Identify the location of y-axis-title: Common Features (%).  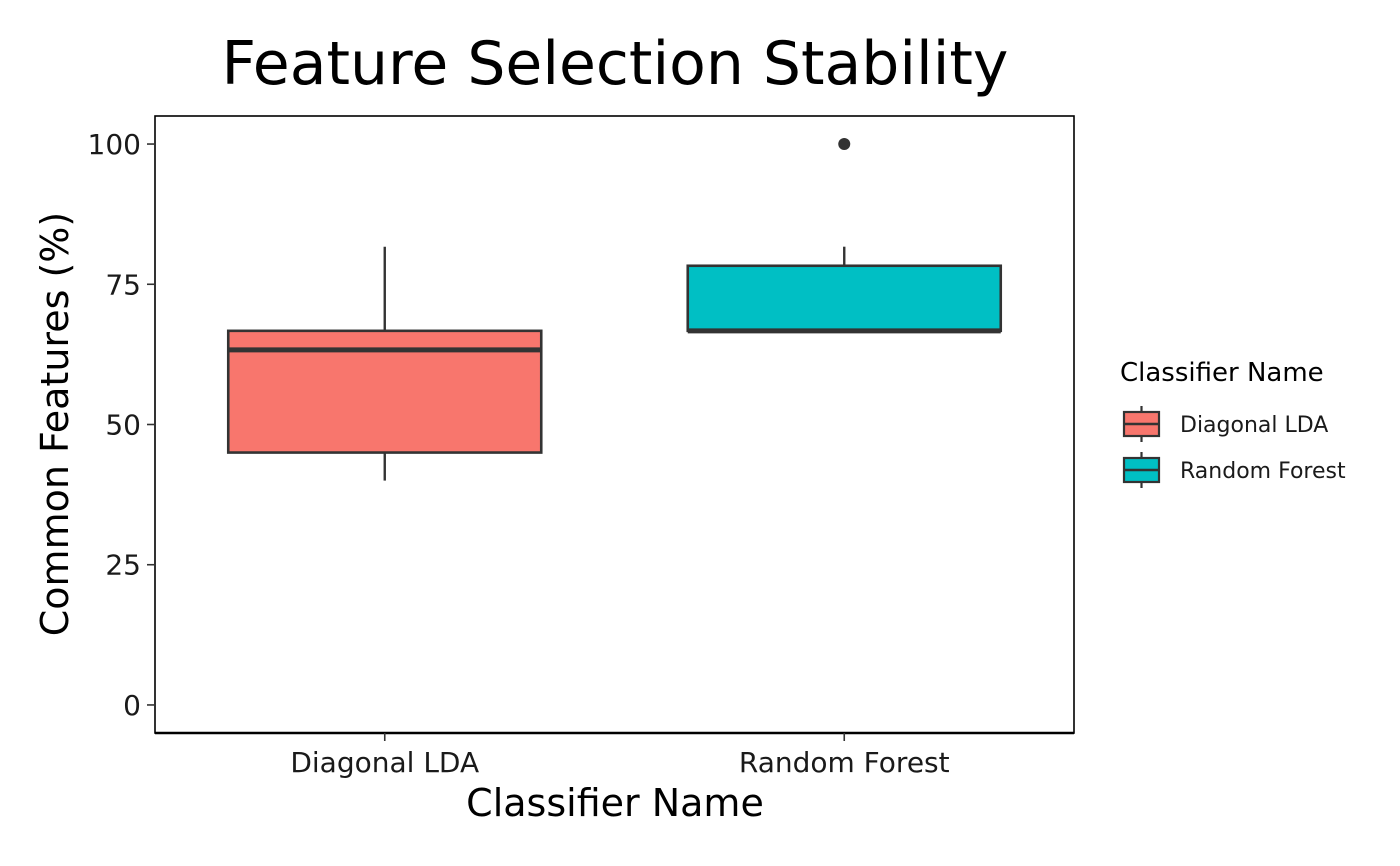
(55, 424).